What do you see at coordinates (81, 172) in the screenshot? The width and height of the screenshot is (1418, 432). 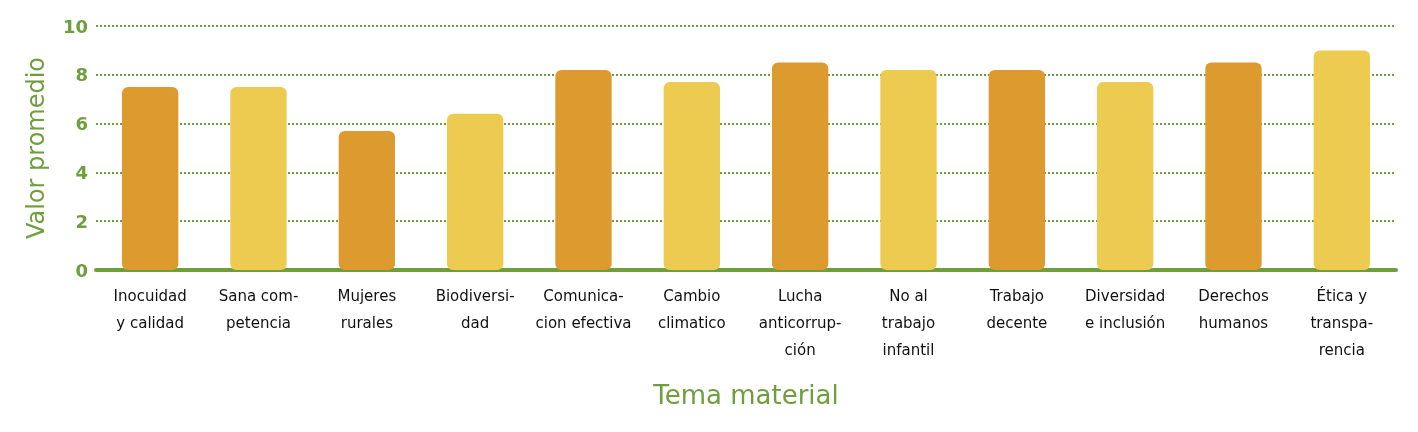 I see `y-tick-label: 4` at bounding box center [81, 172].